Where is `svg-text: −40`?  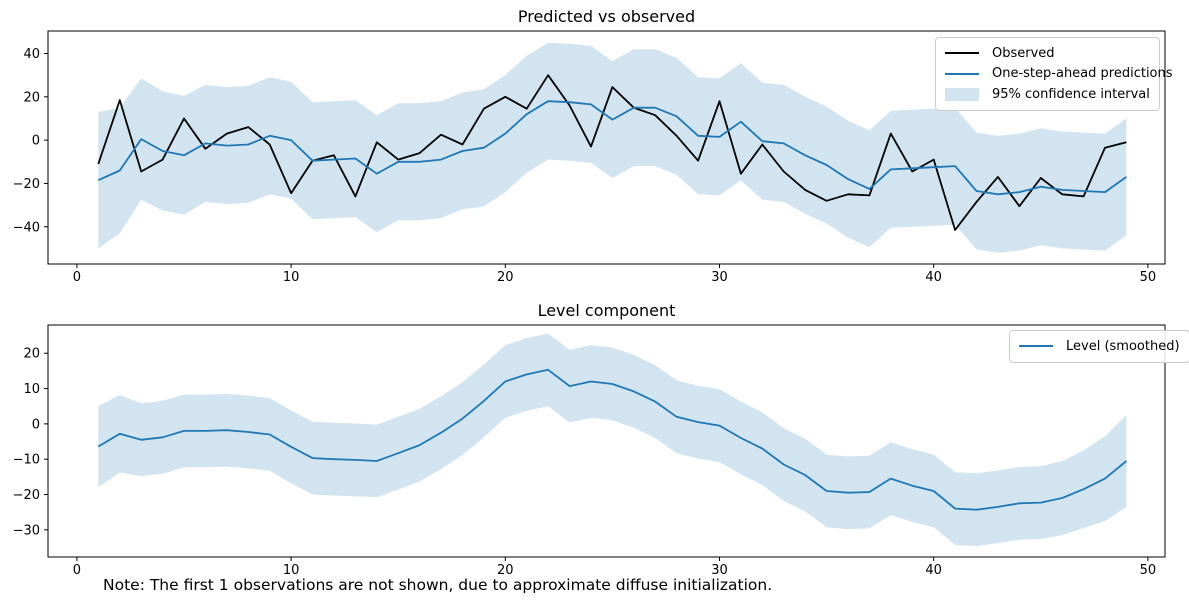 svg-text: −40 is located at coordinates (26, 227).